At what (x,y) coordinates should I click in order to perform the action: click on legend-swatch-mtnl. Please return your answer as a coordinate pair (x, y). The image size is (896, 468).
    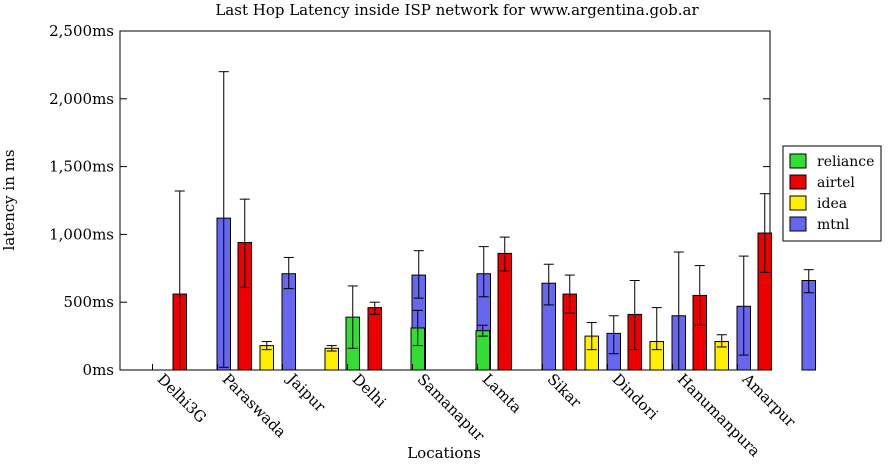
    Looking at the image, I should click on (798, 224).